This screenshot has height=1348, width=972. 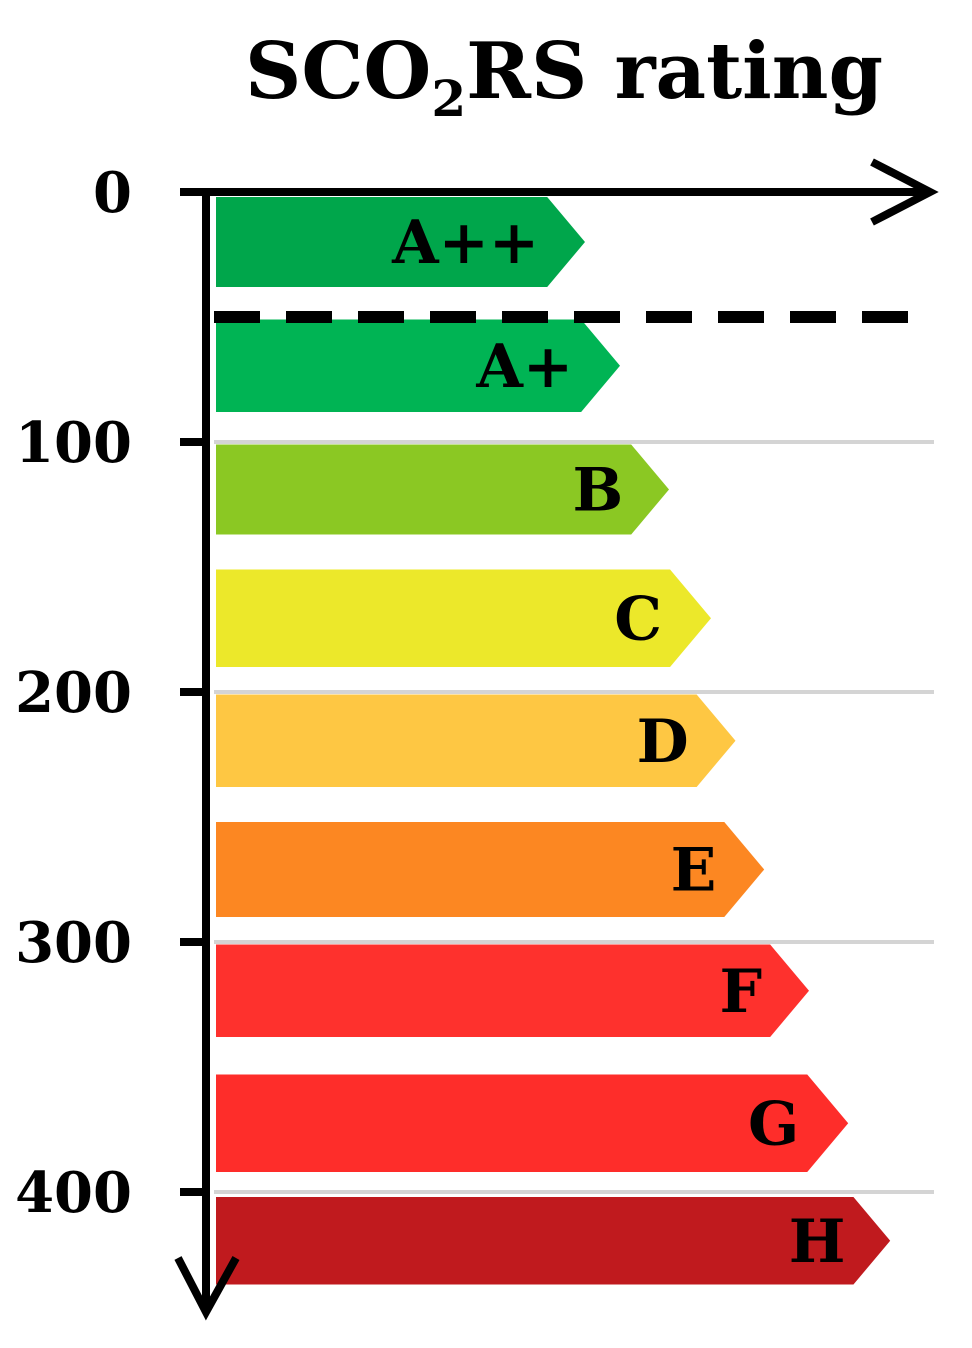 I want to click on chart-title-main: SCO, so click(x=338, y=71).